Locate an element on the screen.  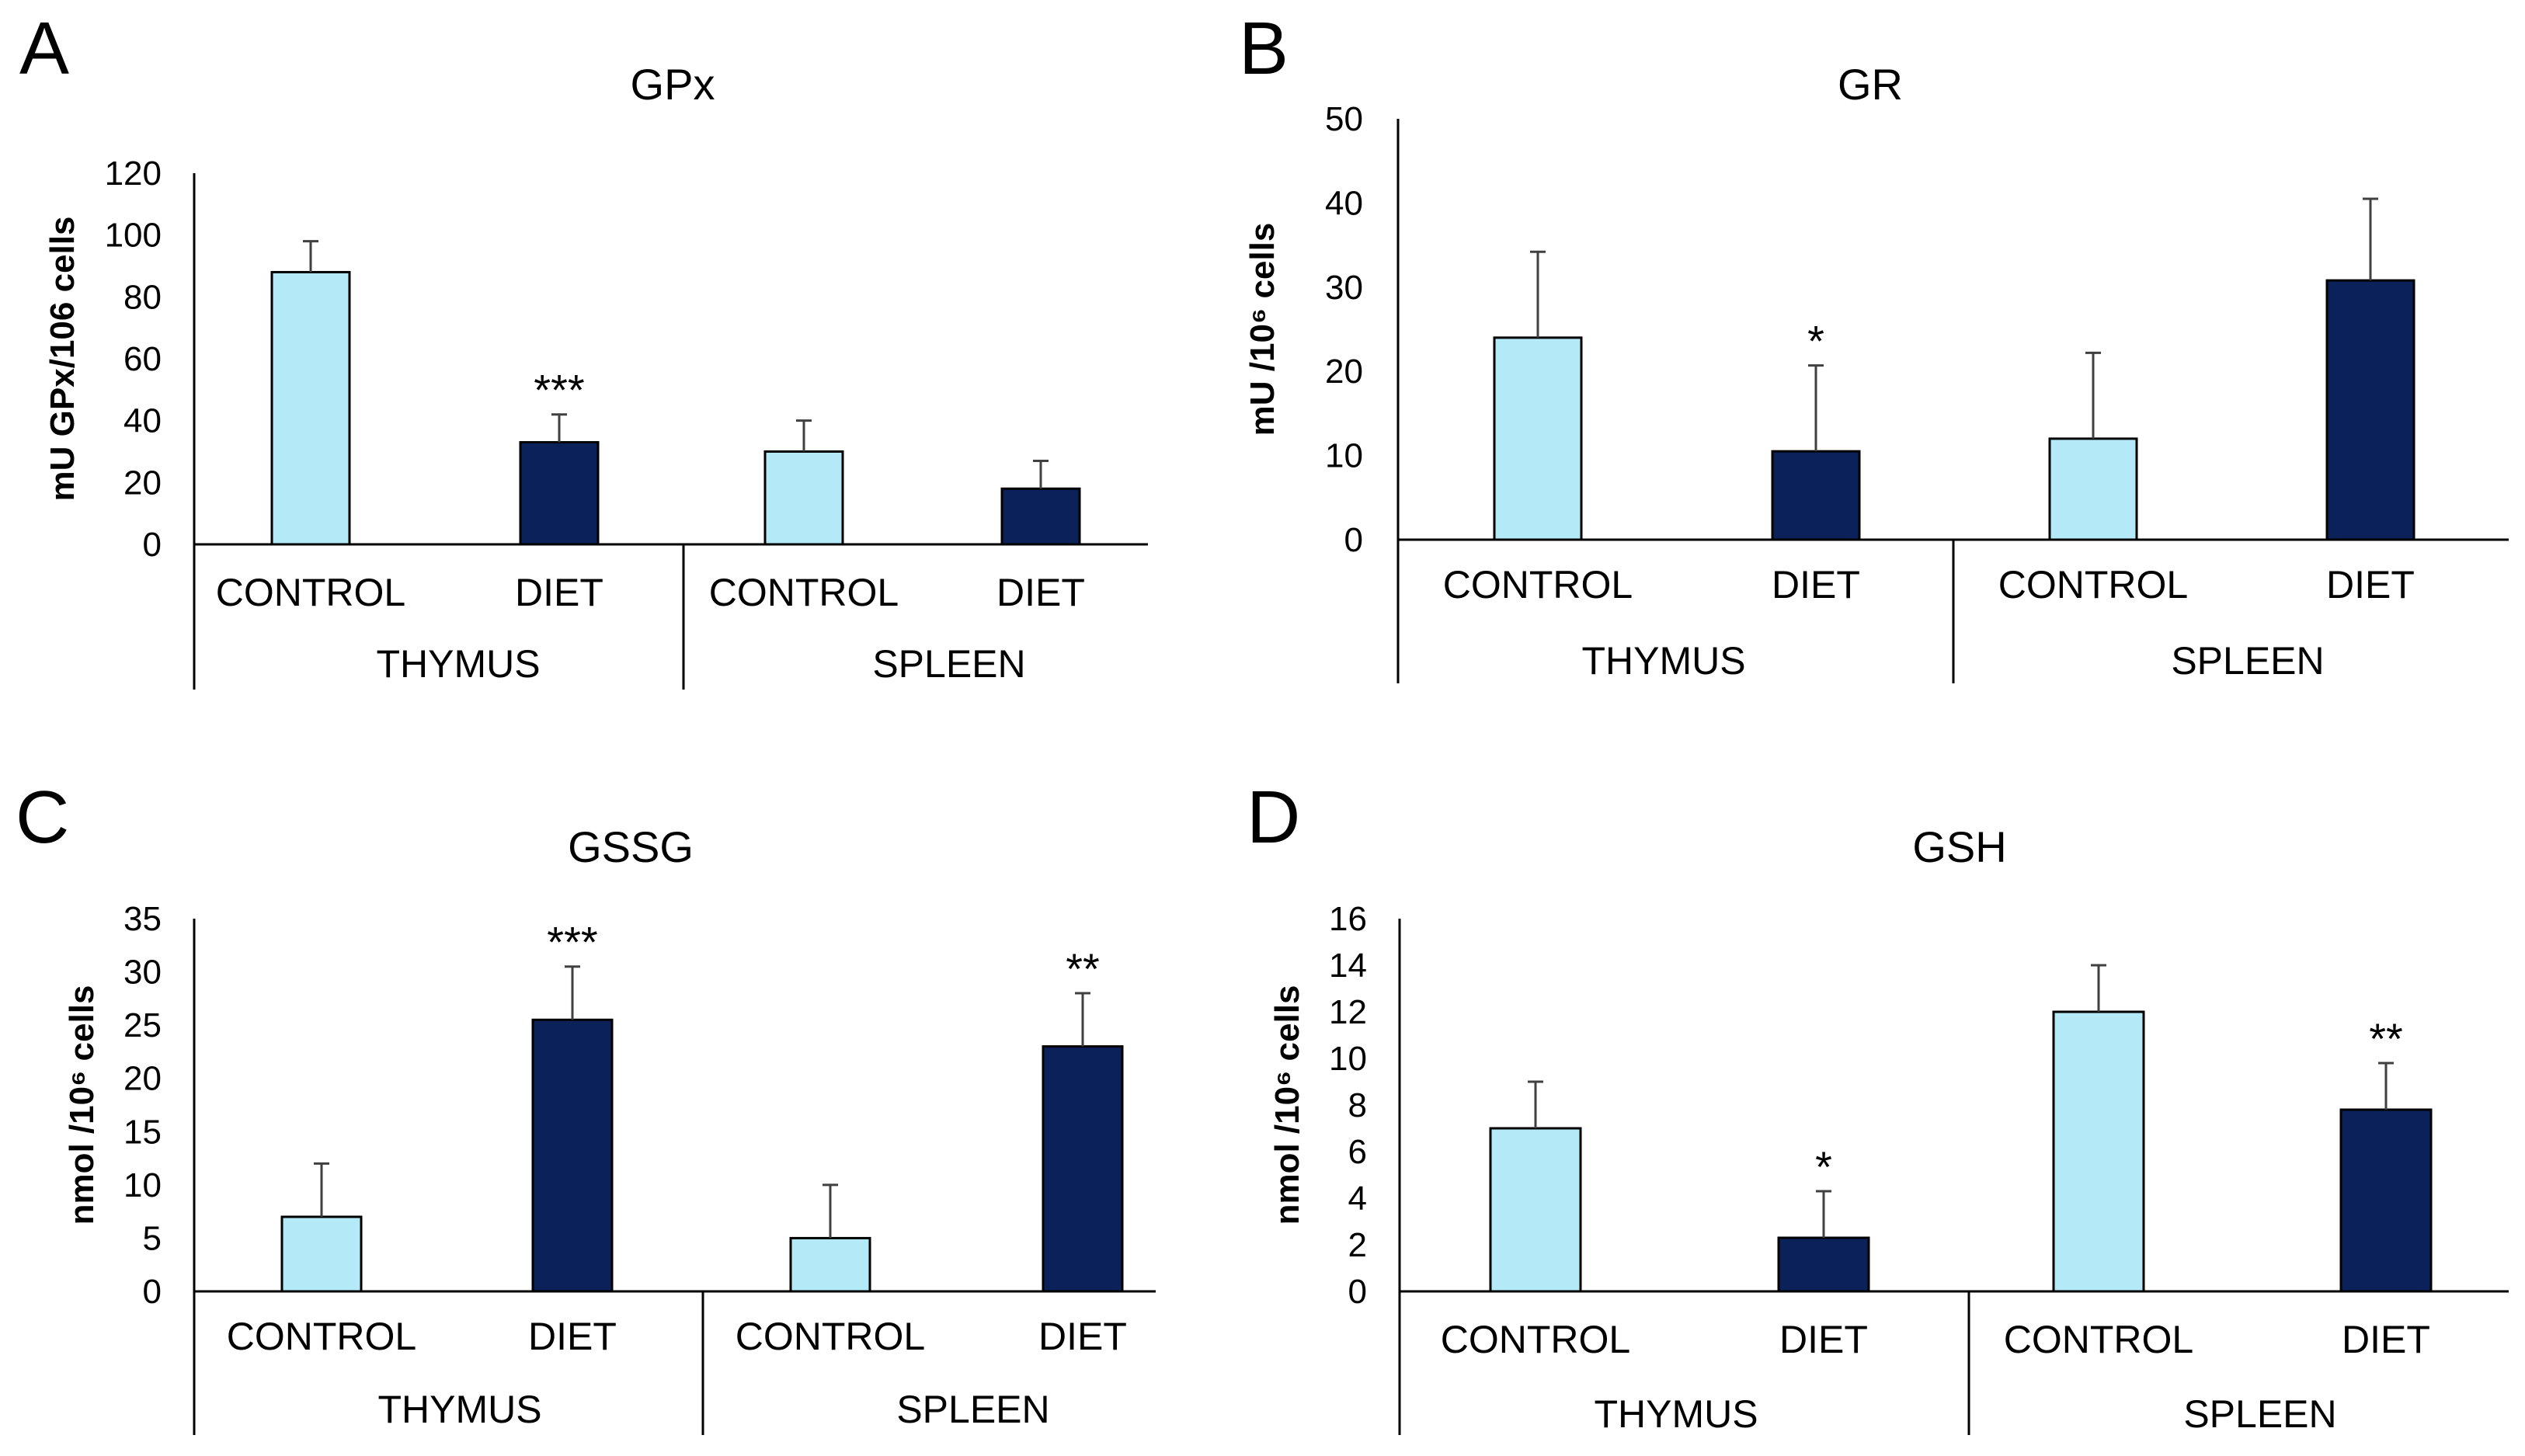
panel-letter: C is located at coordinates (42, 818).